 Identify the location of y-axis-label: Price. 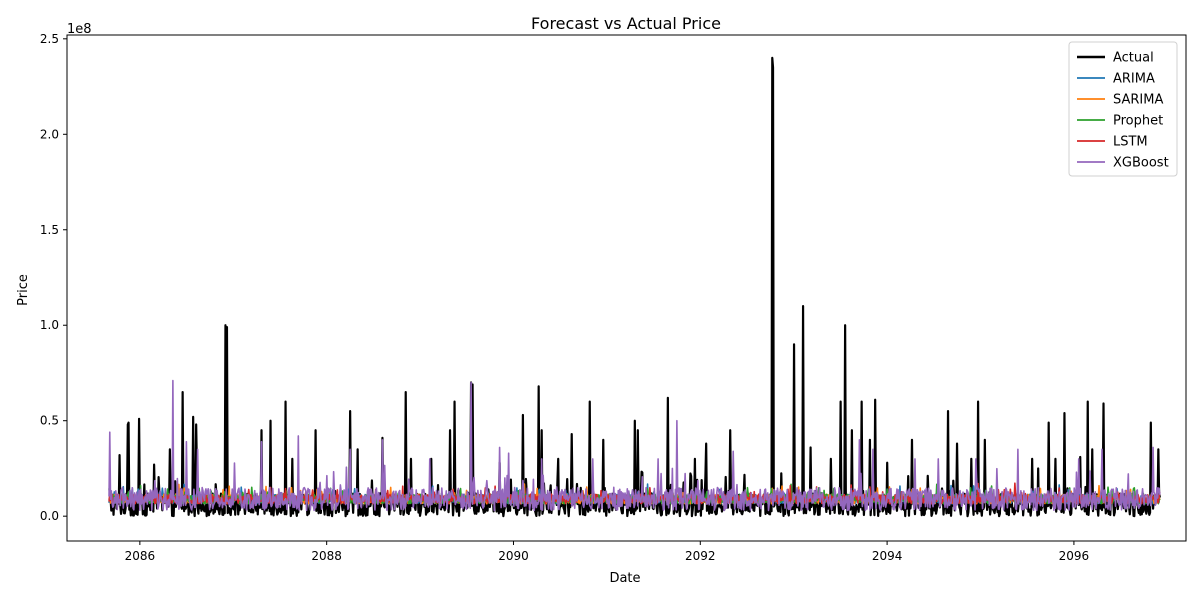
(23, 290).